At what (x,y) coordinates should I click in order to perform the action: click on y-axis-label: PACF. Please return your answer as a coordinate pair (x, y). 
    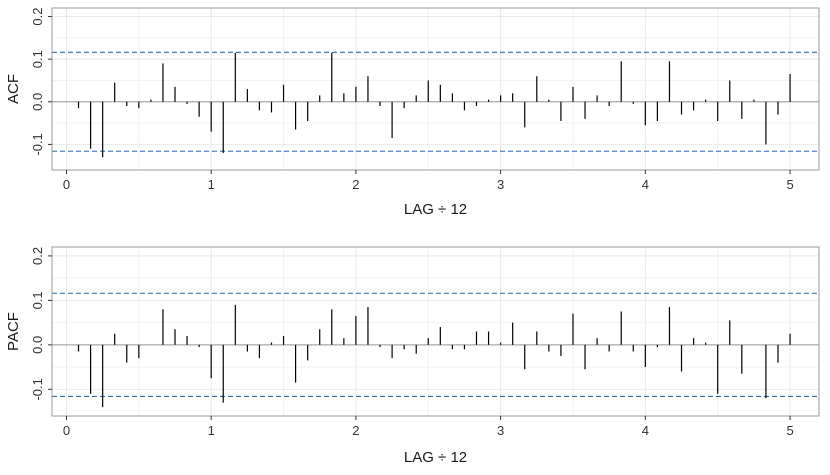
    Looking at the image, I should click on (13, 331).